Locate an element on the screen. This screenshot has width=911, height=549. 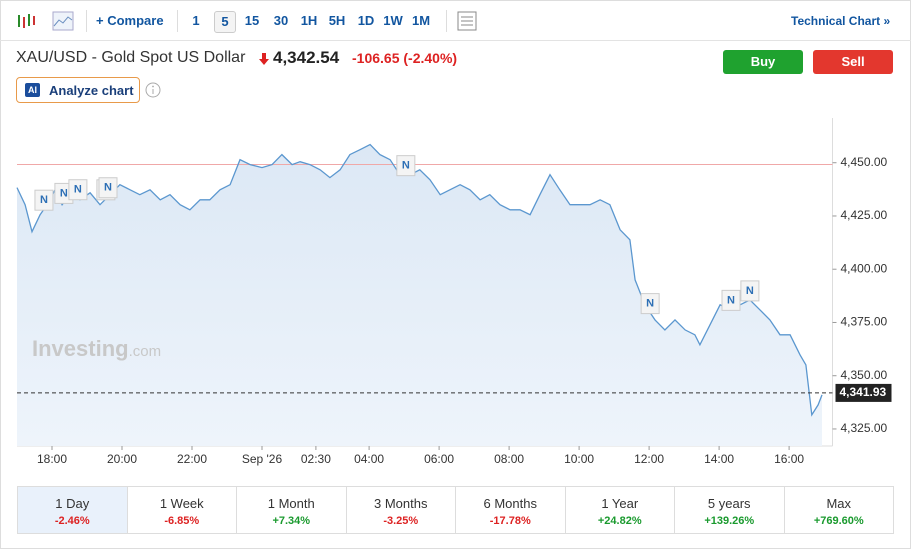
interval-button: 1M is located at coordinates (421, 20).